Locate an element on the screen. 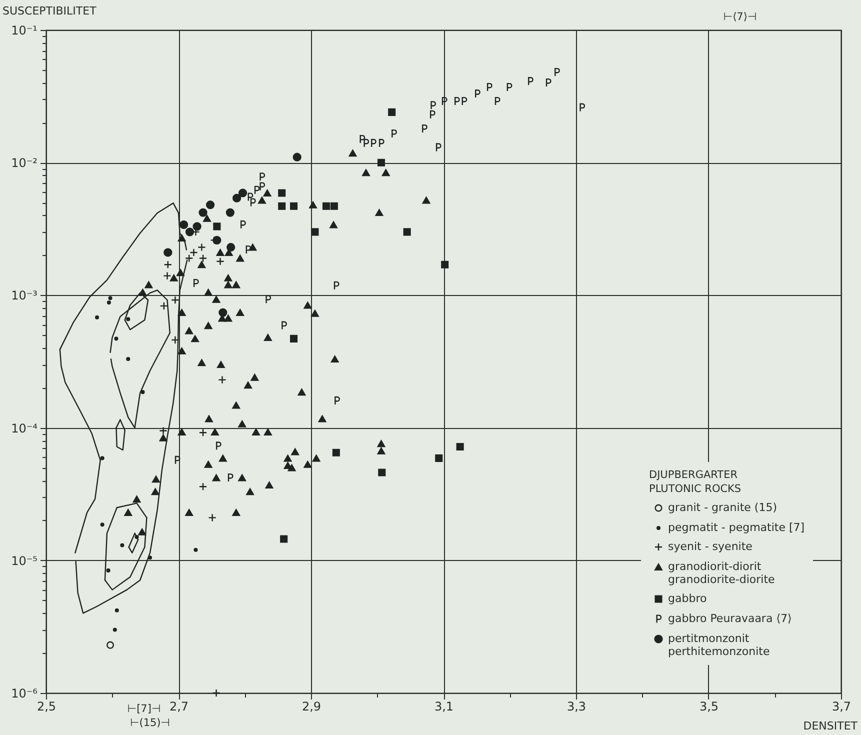 This screenshot has width=861, height=735. y-tick-label: 10⁻² is located at coordinates (24, 163).